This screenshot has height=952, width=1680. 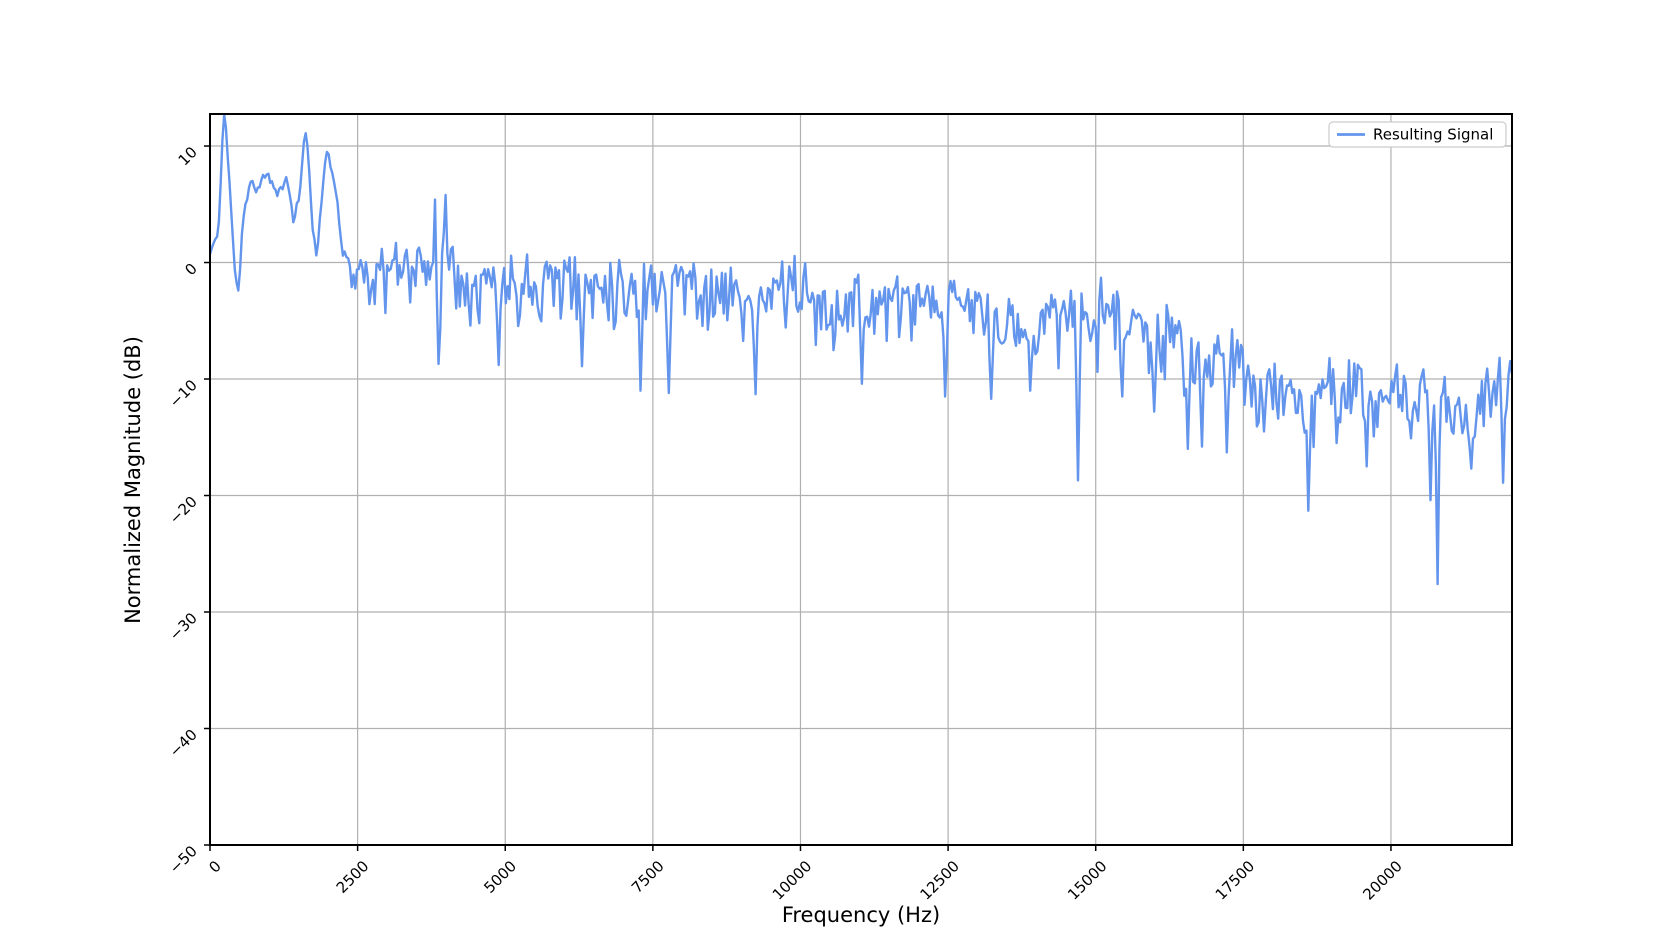 I want to click on x-tick-label: 5000, so click(x=500, y=877).